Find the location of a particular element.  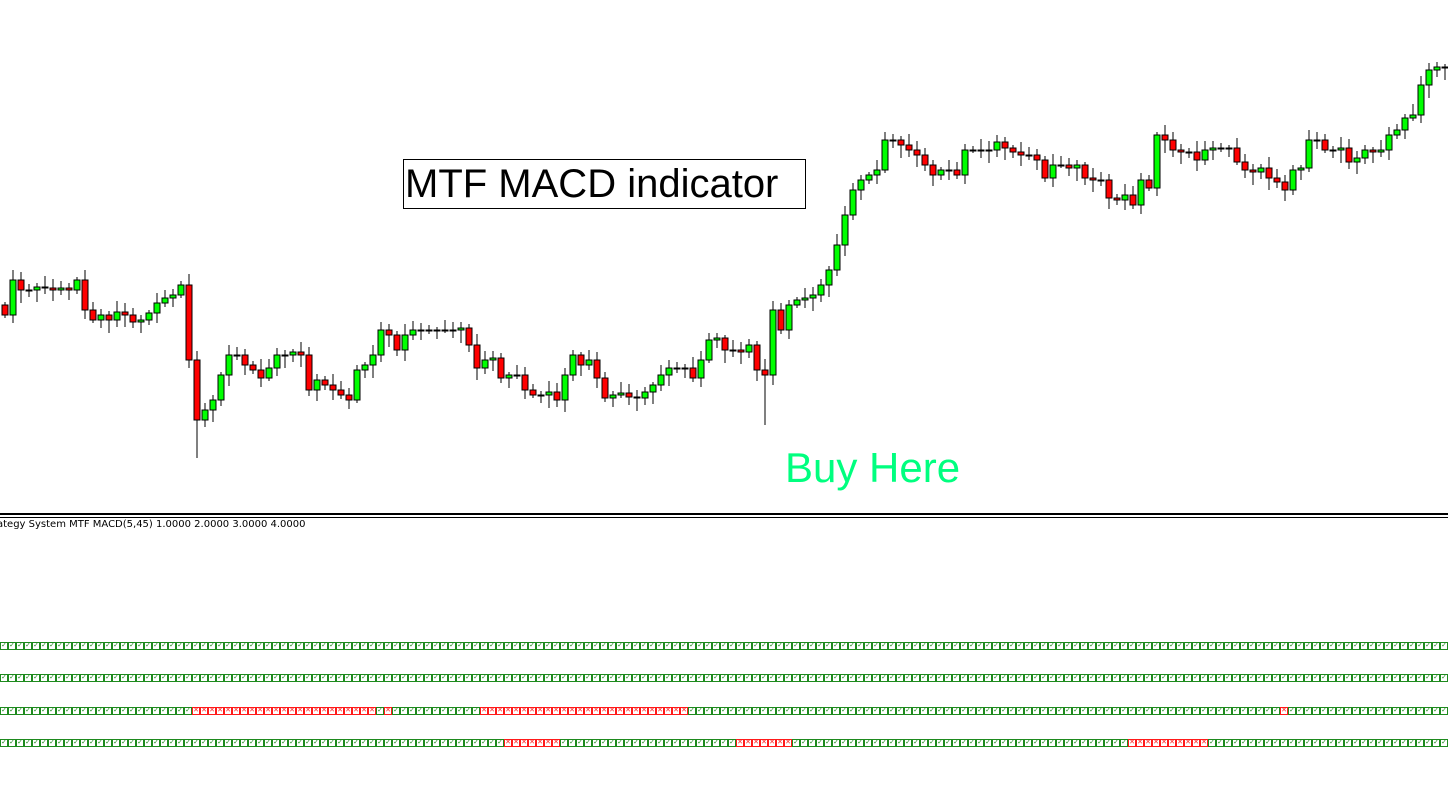

chart-title-label: MTF MACD indicator is located at coordinates (604, 184).